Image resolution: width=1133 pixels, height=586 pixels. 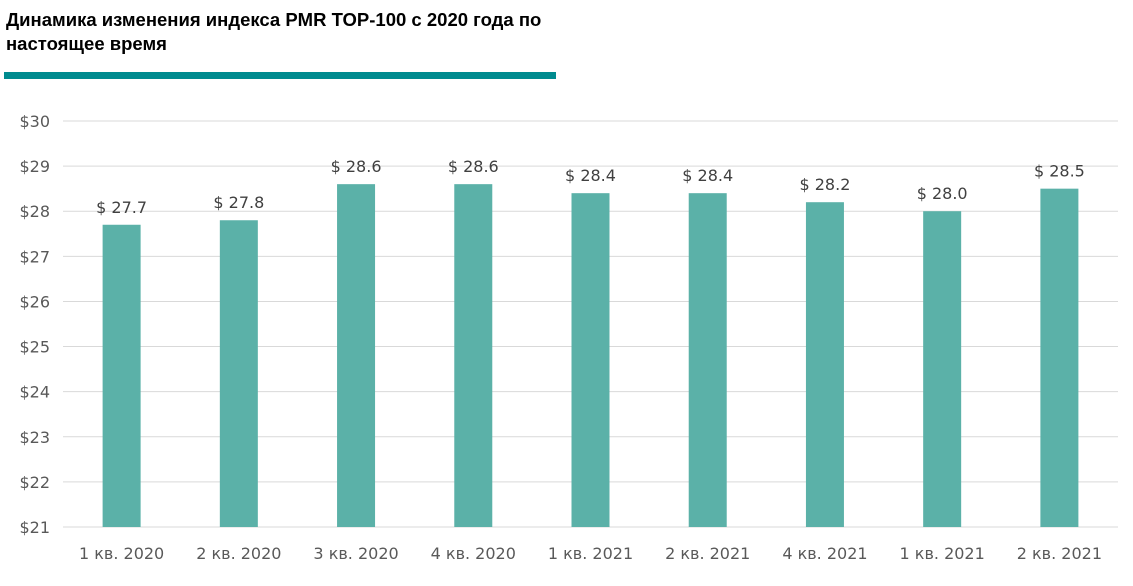 What do you see at coordinates (280, 75) in the screenshot?
I see `title-underline` at bounding box center [280, 75].